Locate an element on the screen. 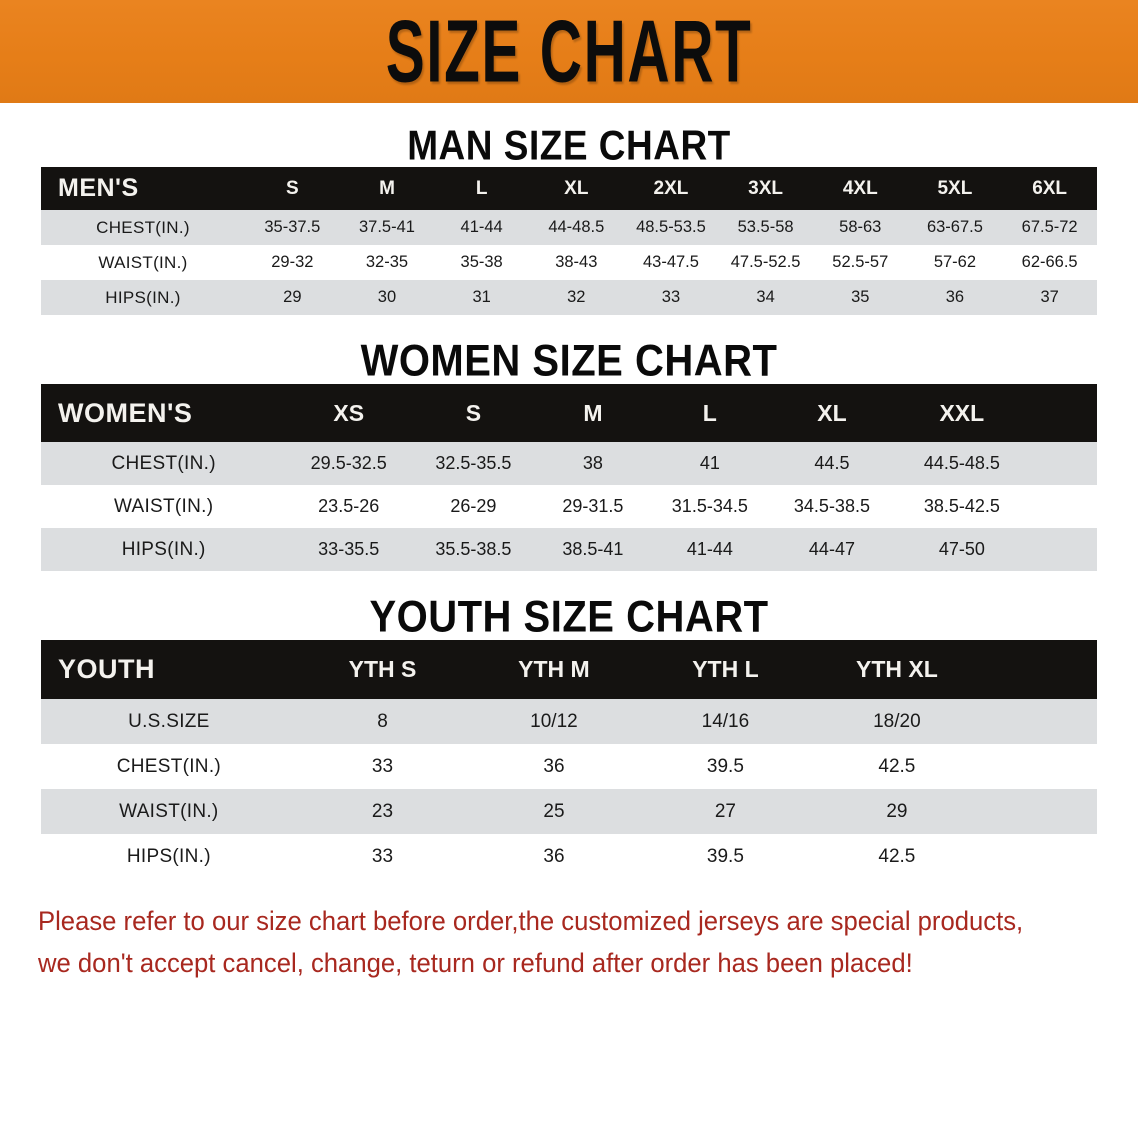  cell: 10/12 is located at coordinates (554, 721).